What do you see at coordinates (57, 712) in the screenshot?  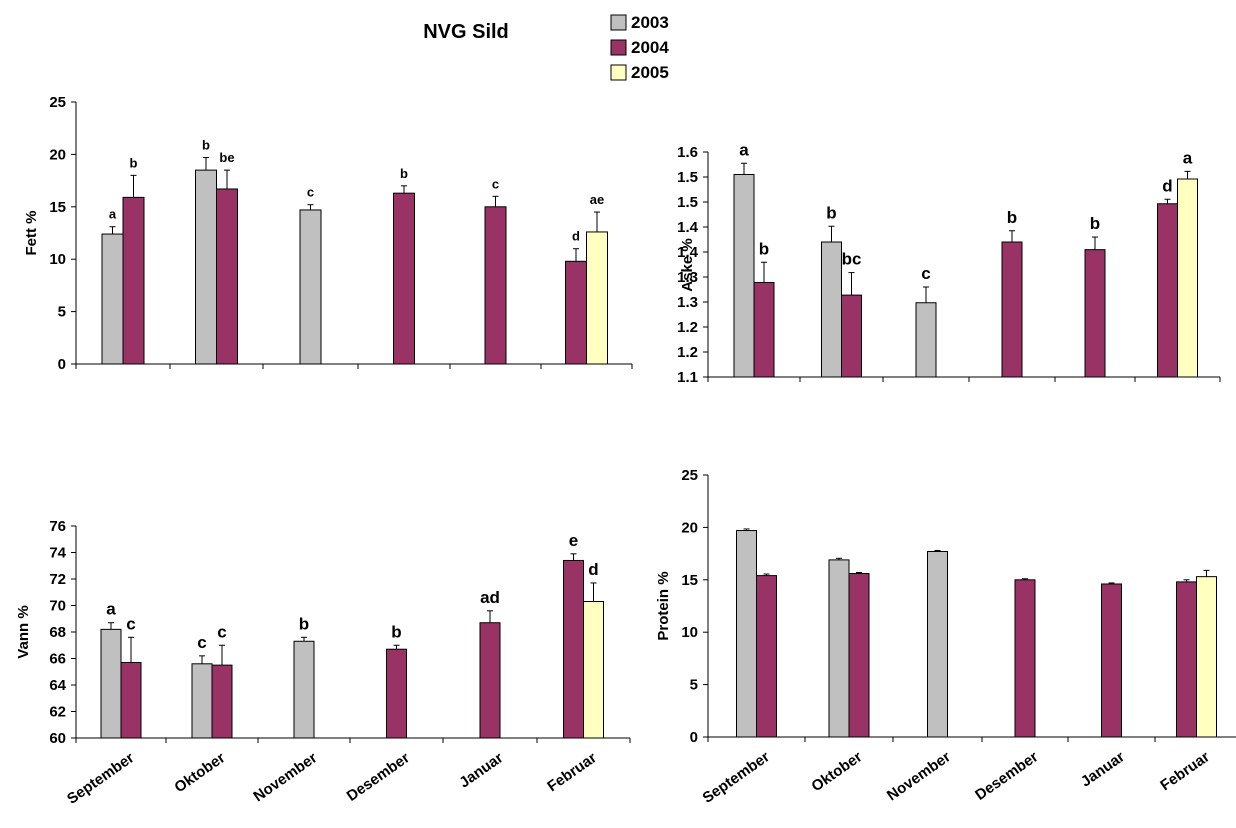 I see `vann-y-tick-label: 62` at bounding box center [57, 712].